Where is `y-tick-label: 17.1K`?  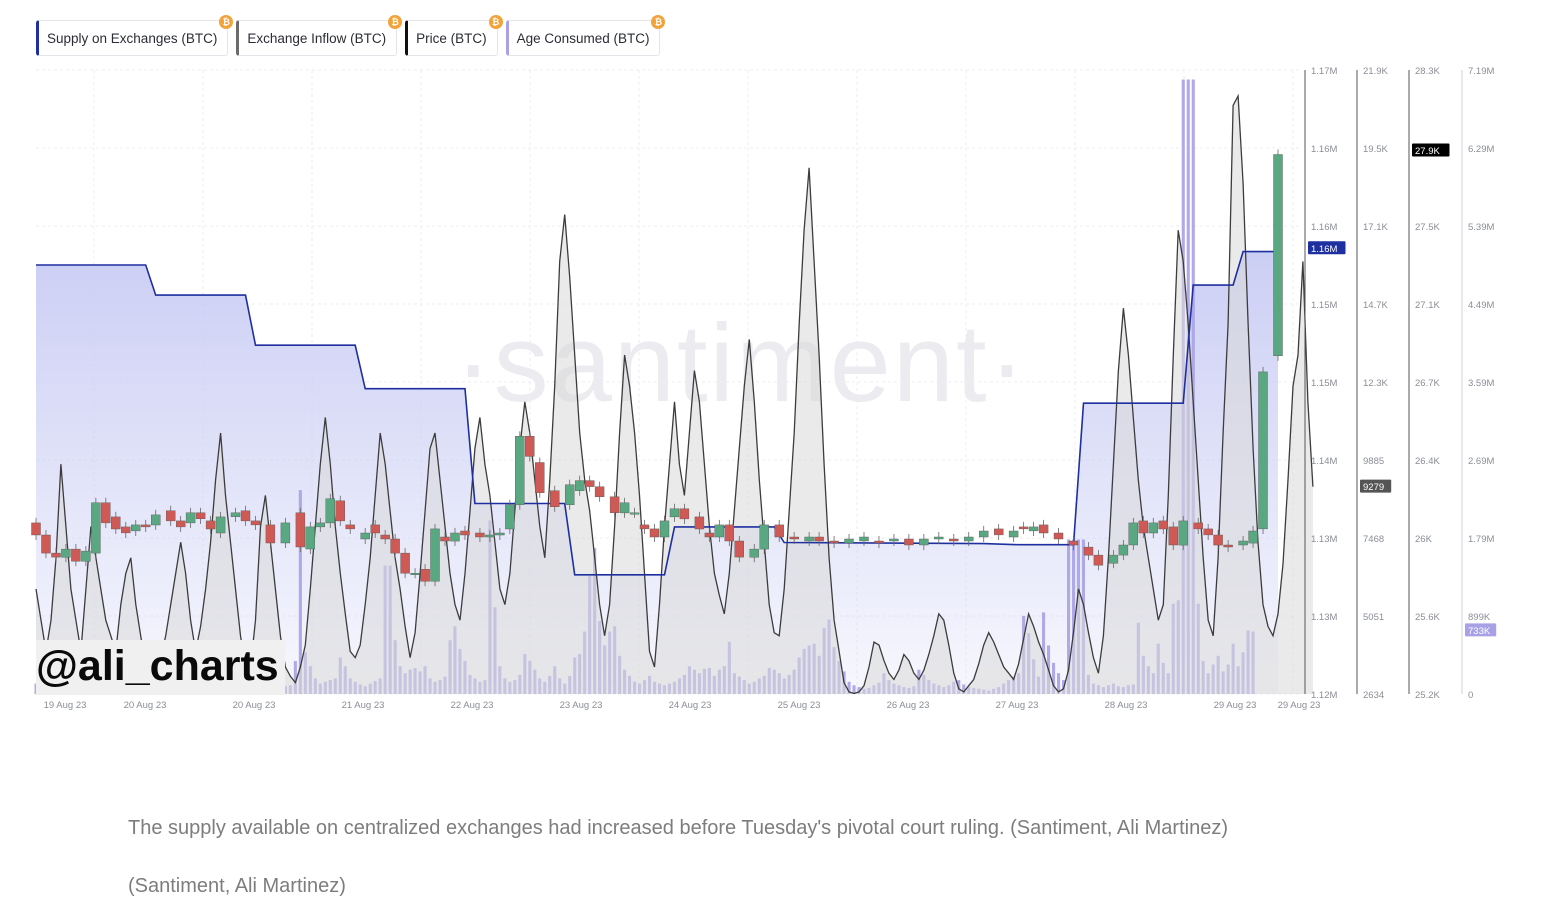 y-tick-label: 17.1K is located at coordinates (1375, 227).